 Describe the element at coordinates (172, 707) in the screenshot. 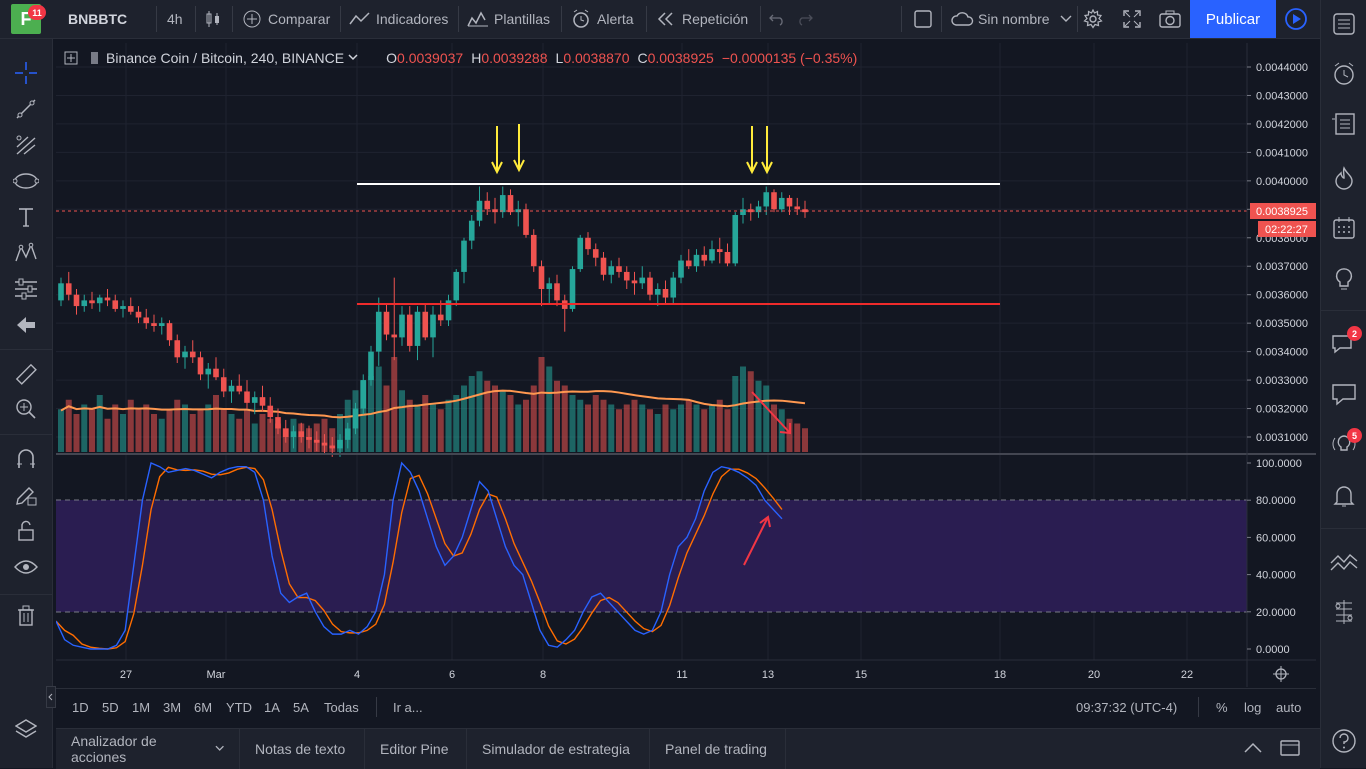

I see `range-3m: 3M` at that location.